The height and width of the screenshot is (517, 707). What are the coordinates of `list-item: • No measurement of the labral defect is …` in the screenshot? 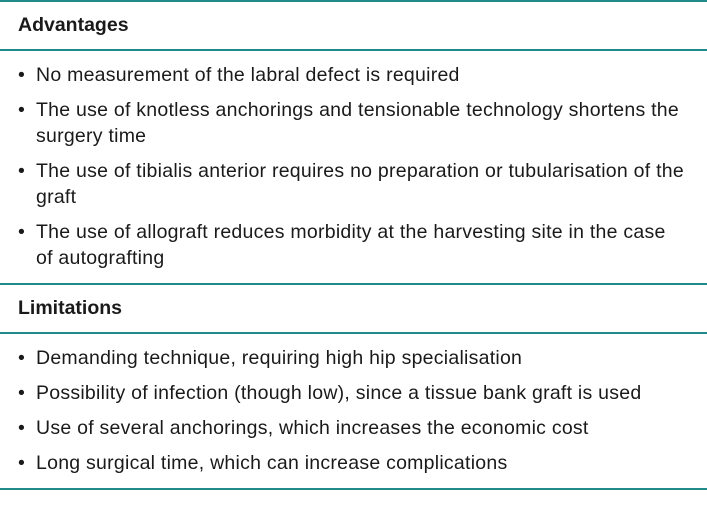 It's located at (239, 75).